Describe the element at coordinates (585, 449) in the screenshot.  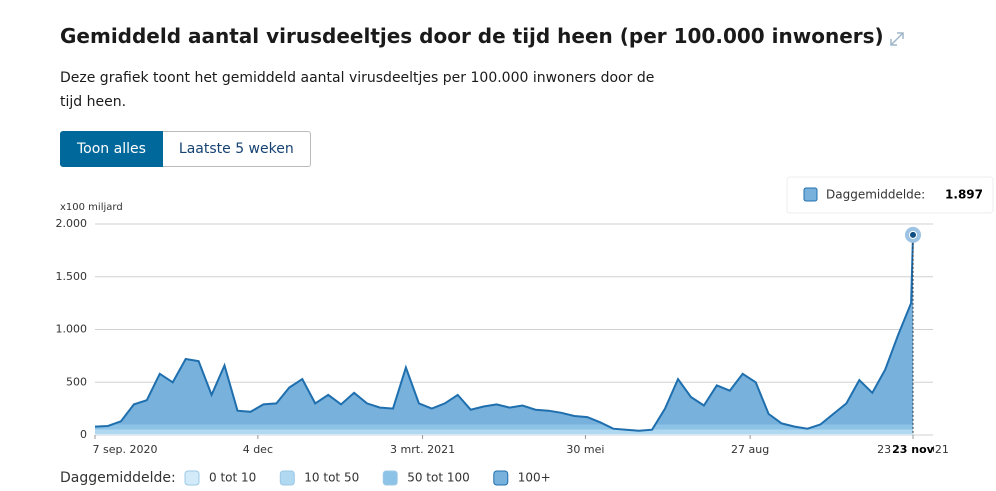
I see `x-tick-label: 30 mei` at that location.